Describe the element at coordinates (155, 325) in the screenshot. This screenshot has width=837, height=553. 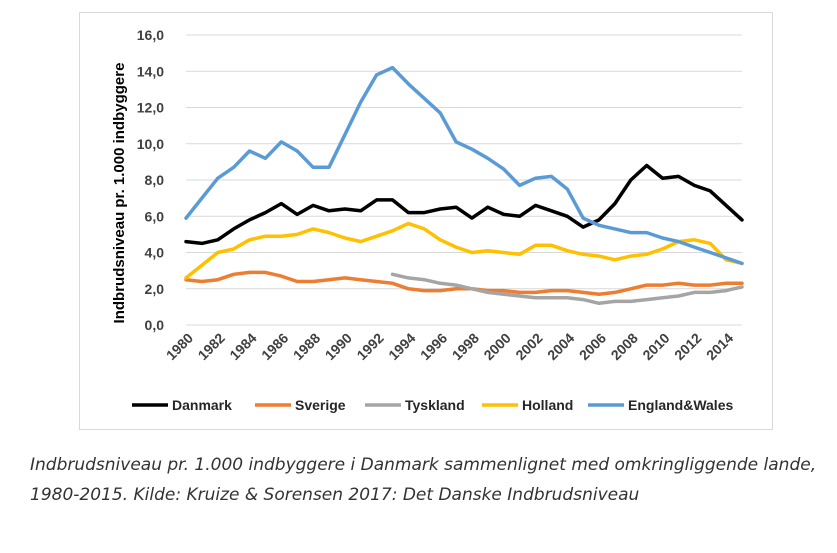
I see `y-tick-label: 0,0` at that location.